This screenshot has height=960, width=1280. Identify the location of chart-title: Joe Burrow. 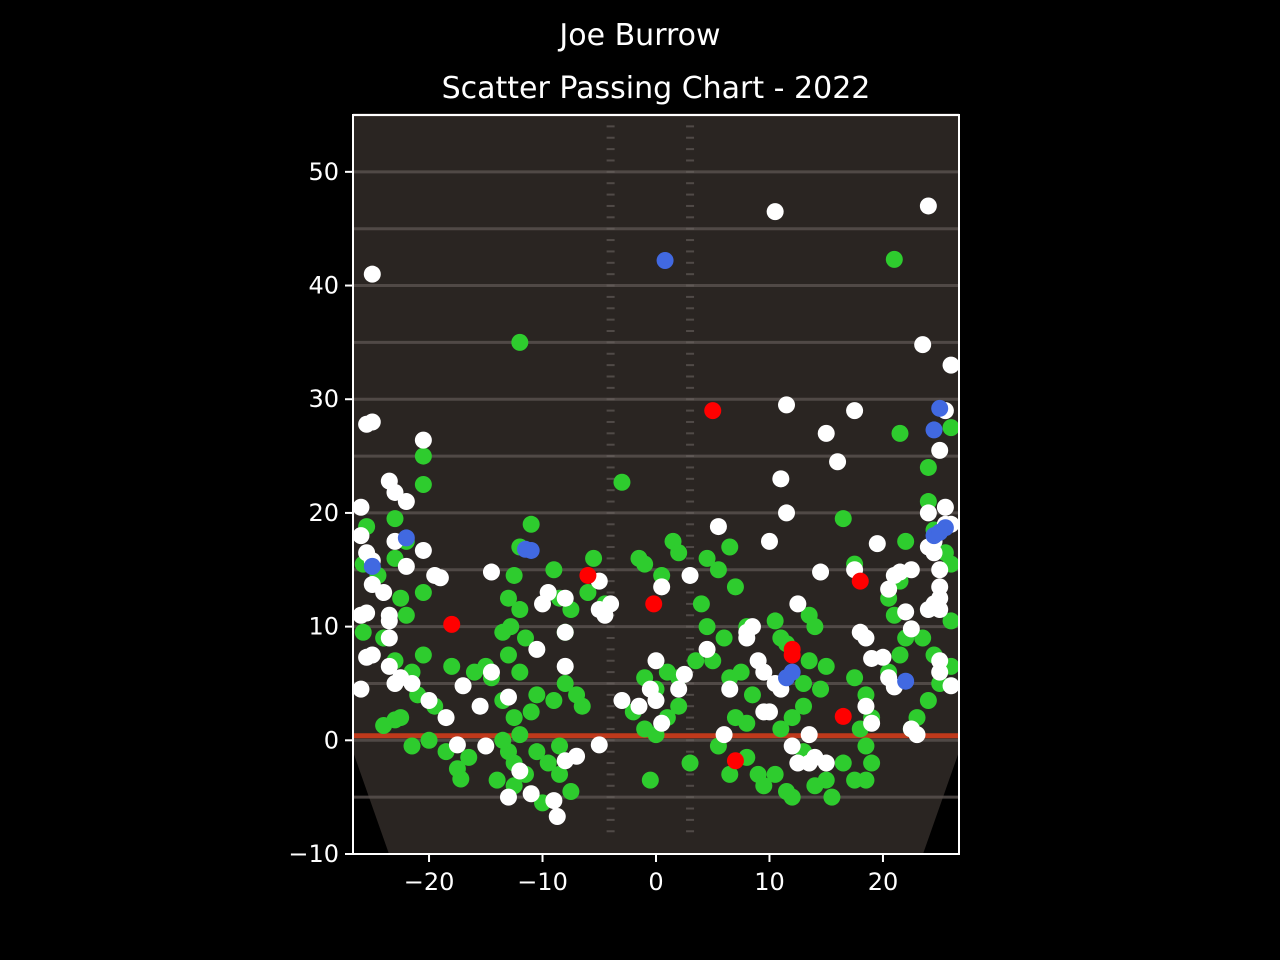
(638, 35).